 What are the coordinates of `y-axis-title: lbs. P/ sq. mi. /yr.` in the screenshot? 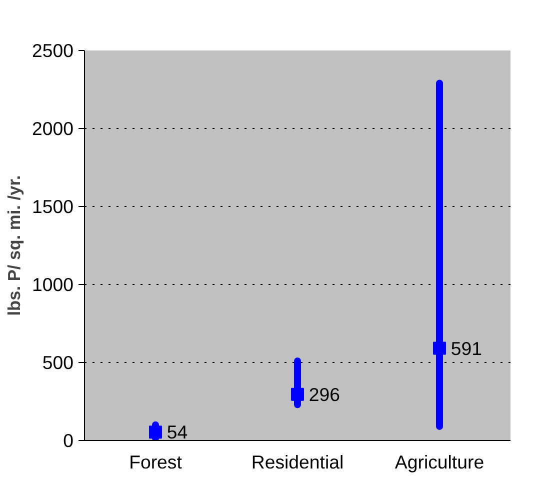 It's located at (14, 245).